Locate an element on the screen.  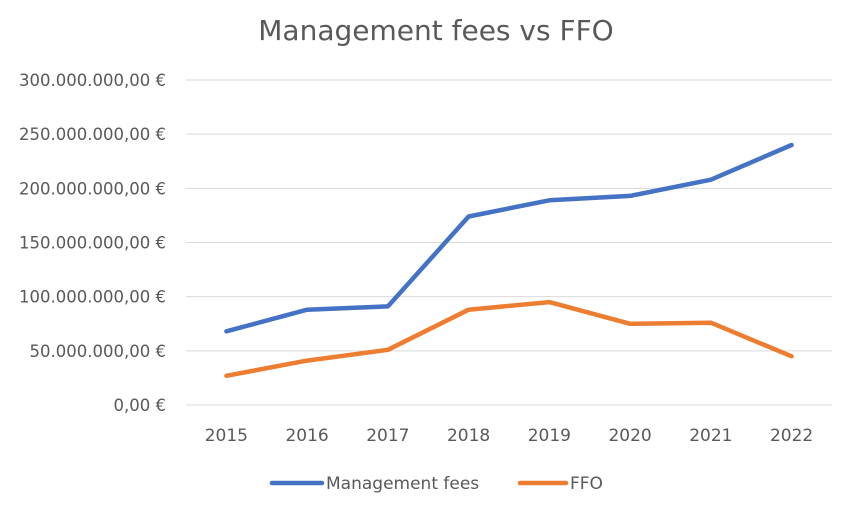
x-tick-label: 2017 is located at coordinates (387, 436).